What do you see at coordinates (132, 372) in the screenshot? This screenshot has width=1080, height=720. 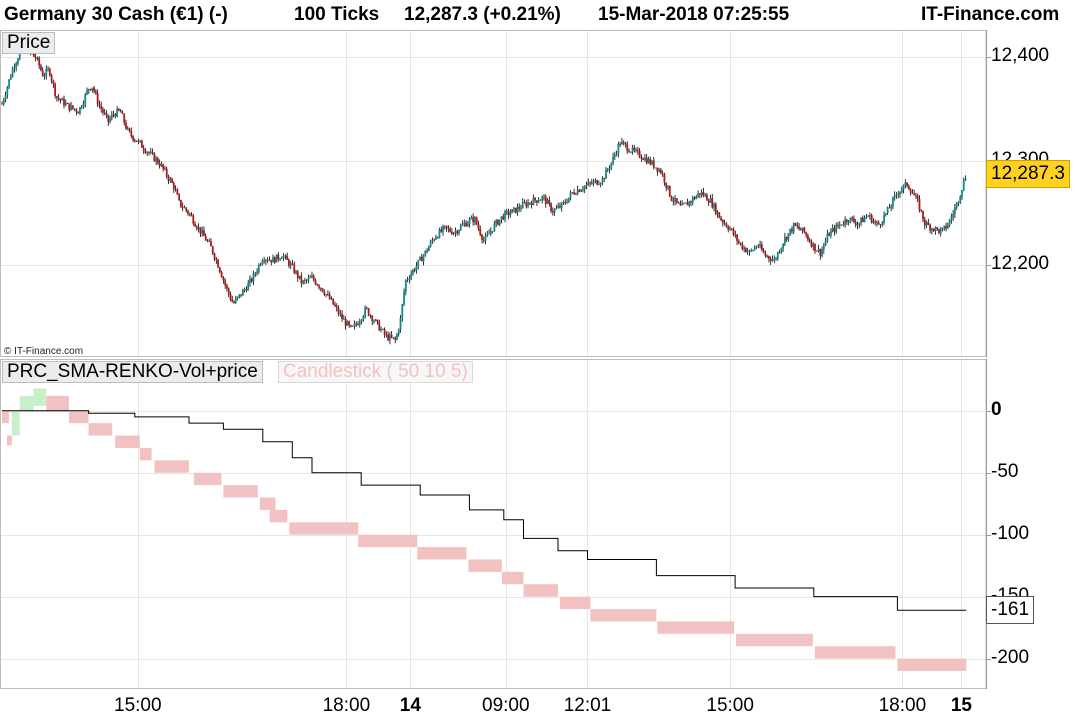 I see `indicator-panel-label: PRC_SMA-RENKO-Vol+price` at bounding box center [132, 372].